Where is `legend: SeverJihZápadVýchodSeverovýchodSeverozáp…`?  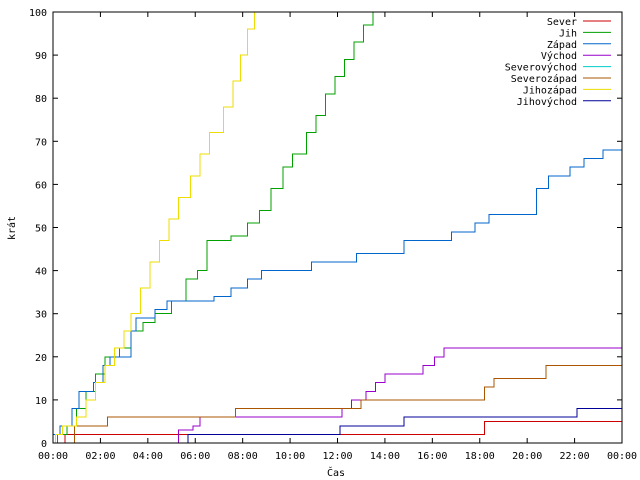
legend: SeverJihZápadVýchodSeverovýchodSeverozáp… is located at coordinates (558, 62).